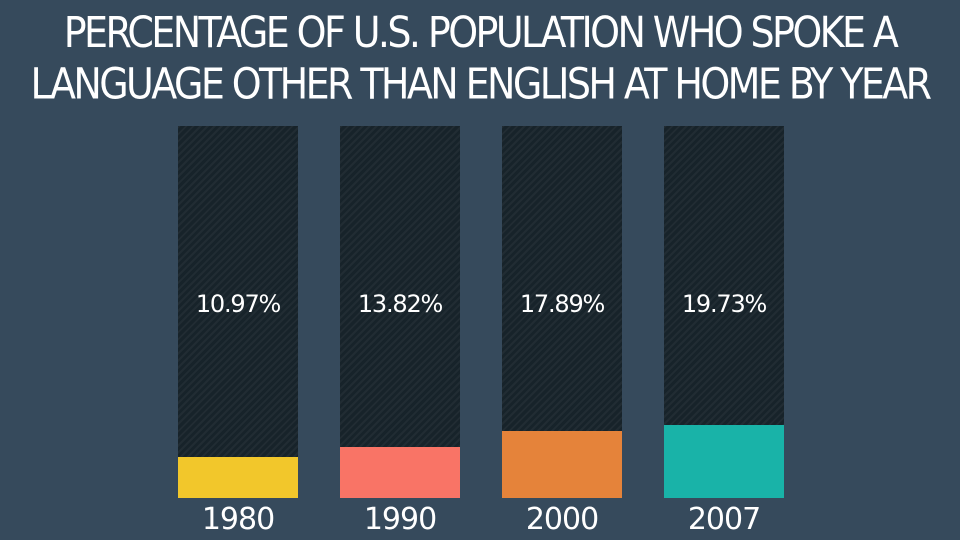 The image size is (960, 540). I want to click on bar-track-1980: 10.97%, so click(238, 312).